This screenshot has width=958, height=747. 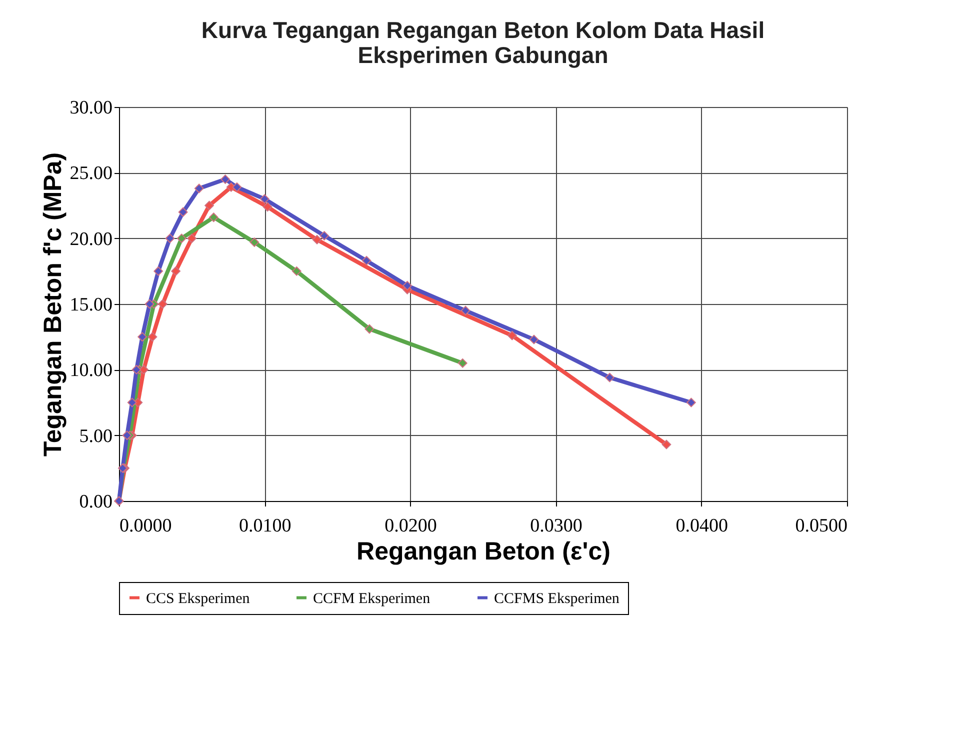 What do you see at coordinates (91, 239) in the screenshot?
I see `y-tick-label: 20.00` at bounding box center [91, 239].